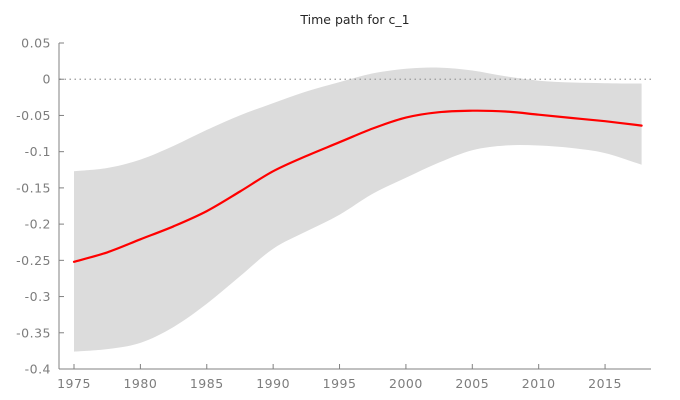 This screenshot has height=400, width=680. What do you see at coordinates (33, 260) in the screenshot?
I see `y-tick-label: -0.25` at bounding box center [33, 260].